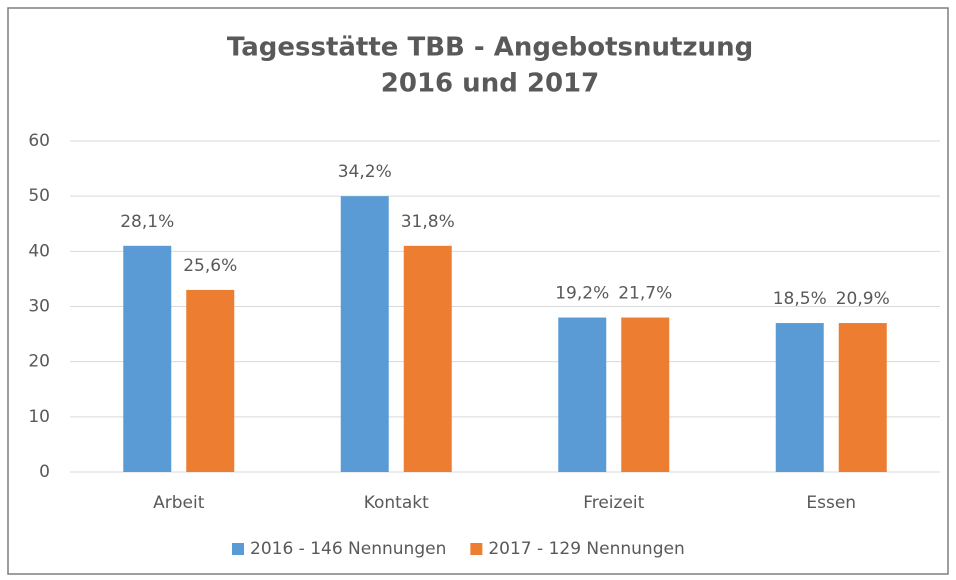  Describe the element at coordinates (39, 307) in the screenshot. I see `y-tick-label: 30` at that location.